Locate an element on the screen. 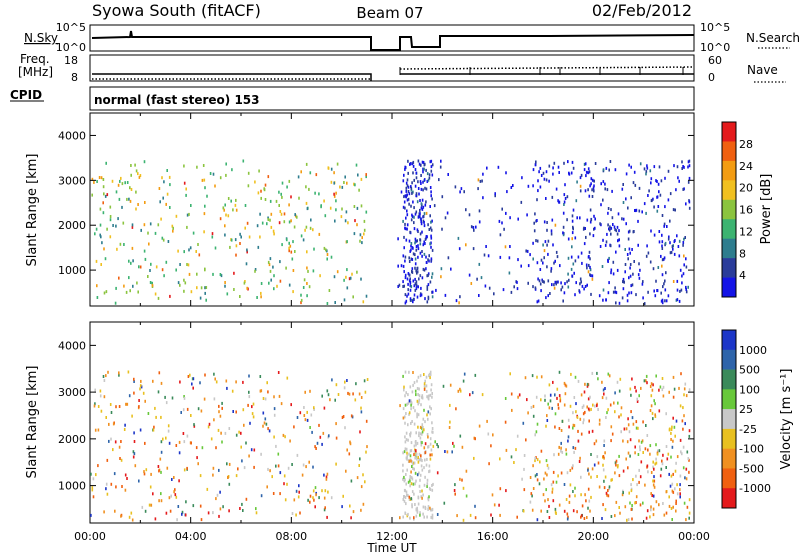  cpid-text: normal (fast stereo) 153 is located at coordinates (177, 100).